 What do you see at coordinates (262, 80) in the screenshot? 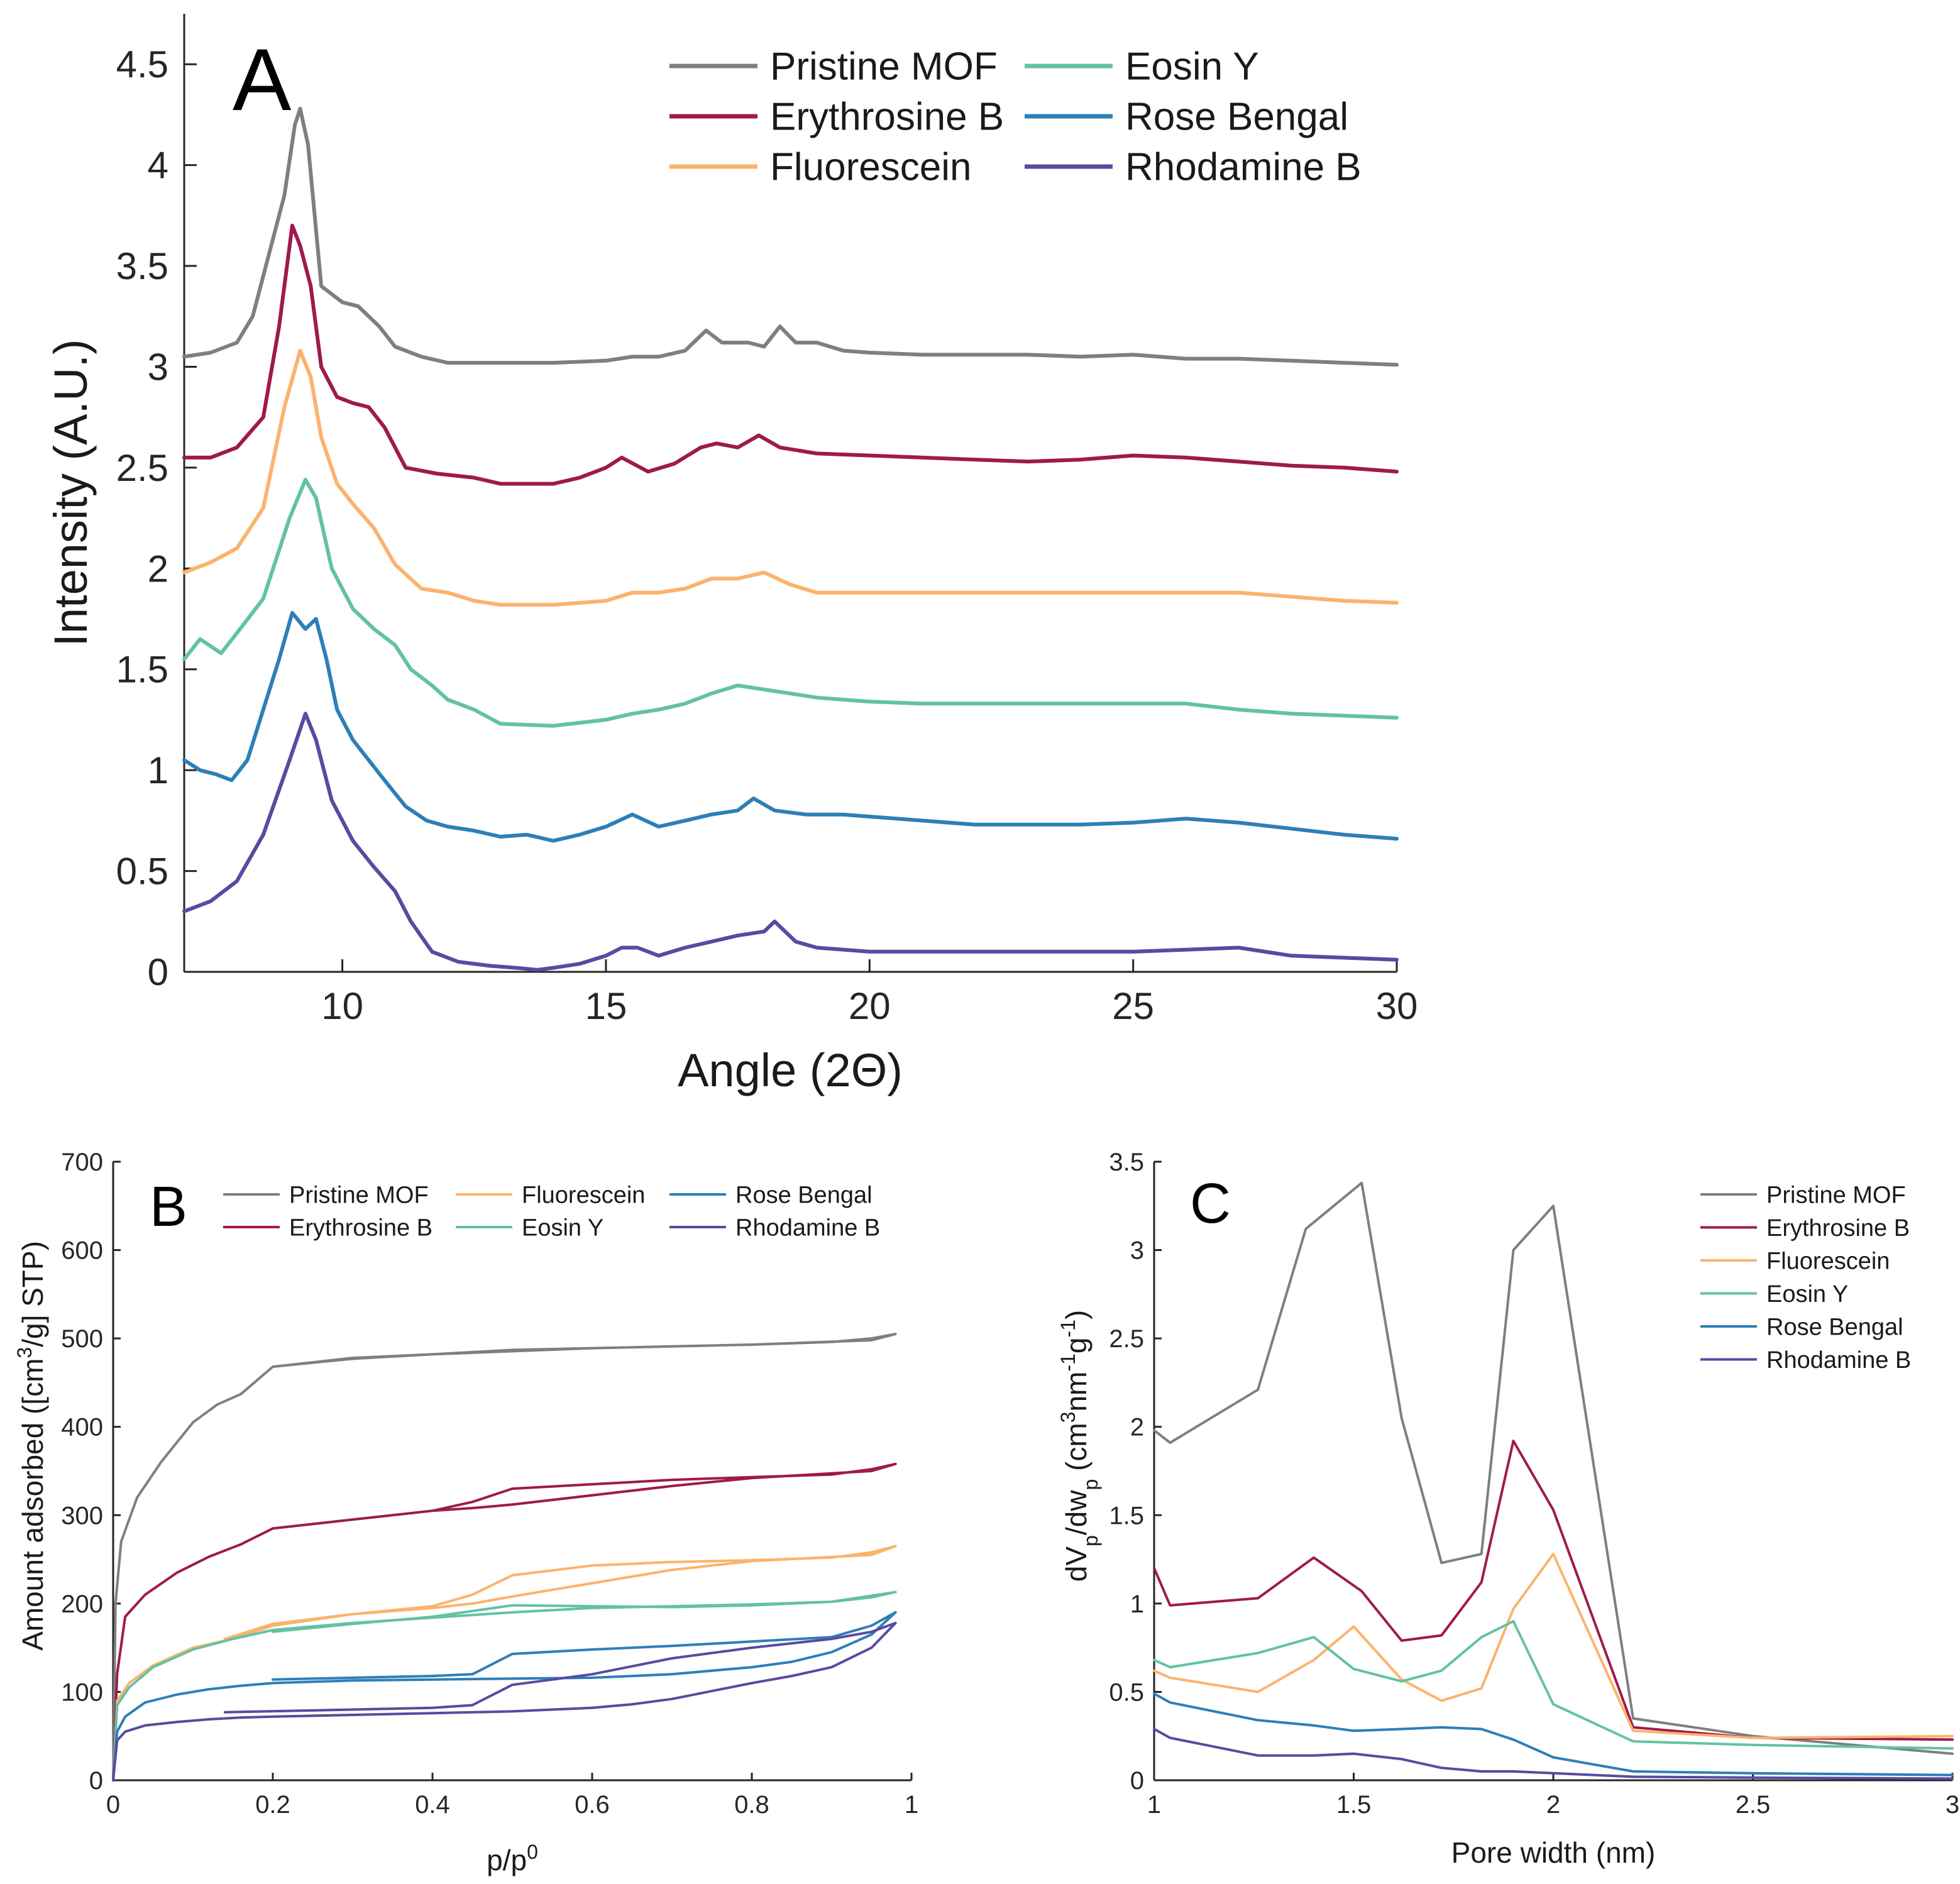
I see `panel-a-letter: A` at bounding box center [262, 80].